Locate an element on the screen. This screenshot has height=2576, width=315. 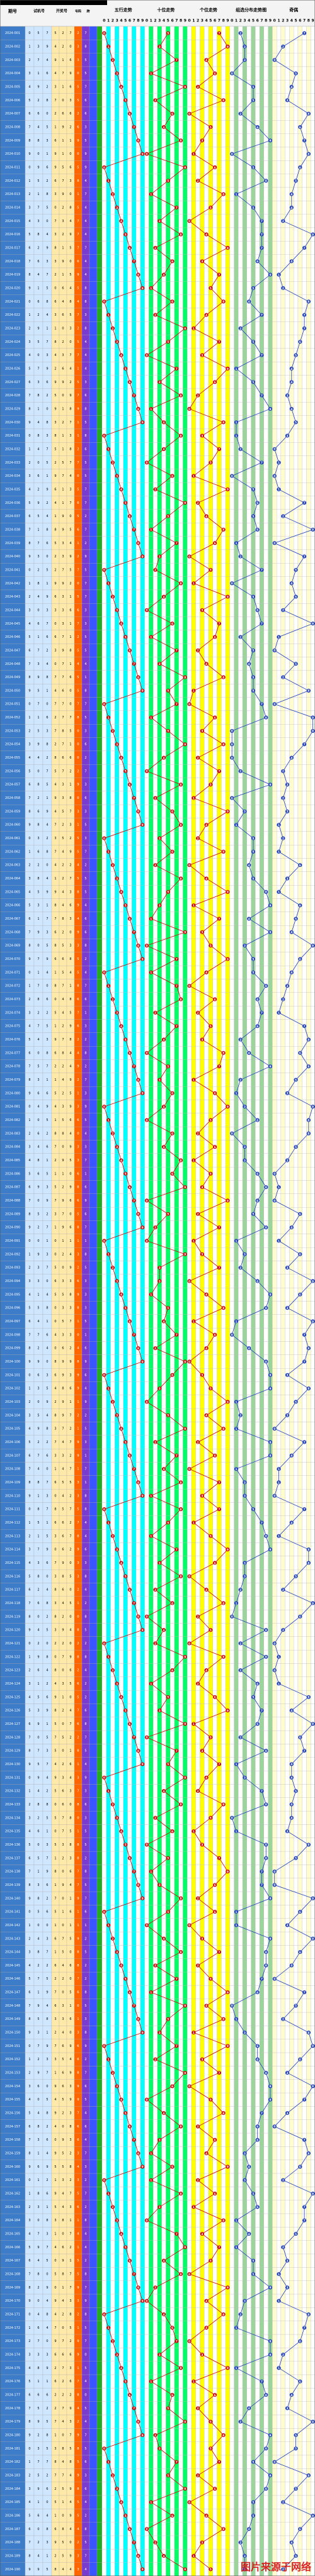
draw-2: 0 is located at coordinates (63, 328).